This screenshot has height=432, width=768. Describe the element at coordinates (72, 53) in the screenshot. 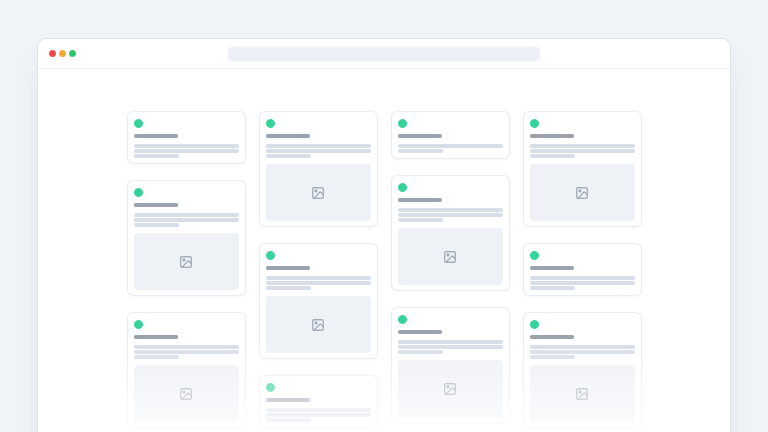

I see `maximize-button` at that location.